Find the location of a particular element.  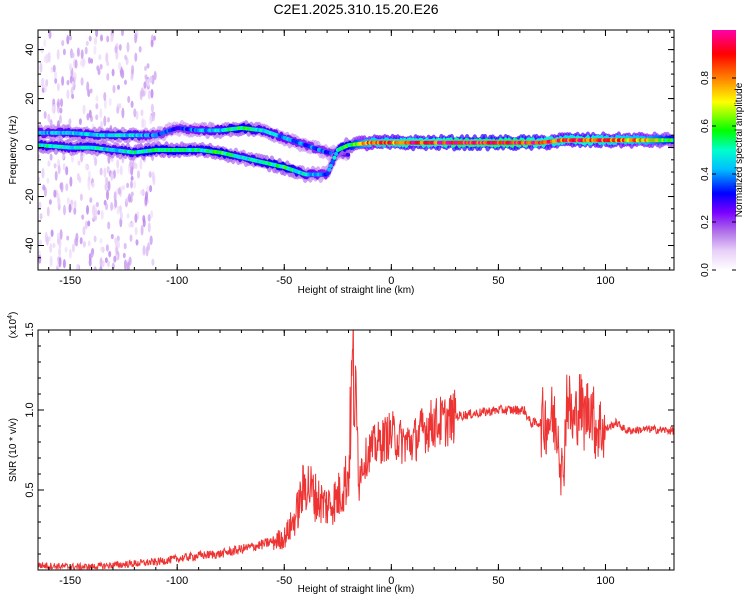

snr-scale-label: (x104) is located at coordinates (13, 325).